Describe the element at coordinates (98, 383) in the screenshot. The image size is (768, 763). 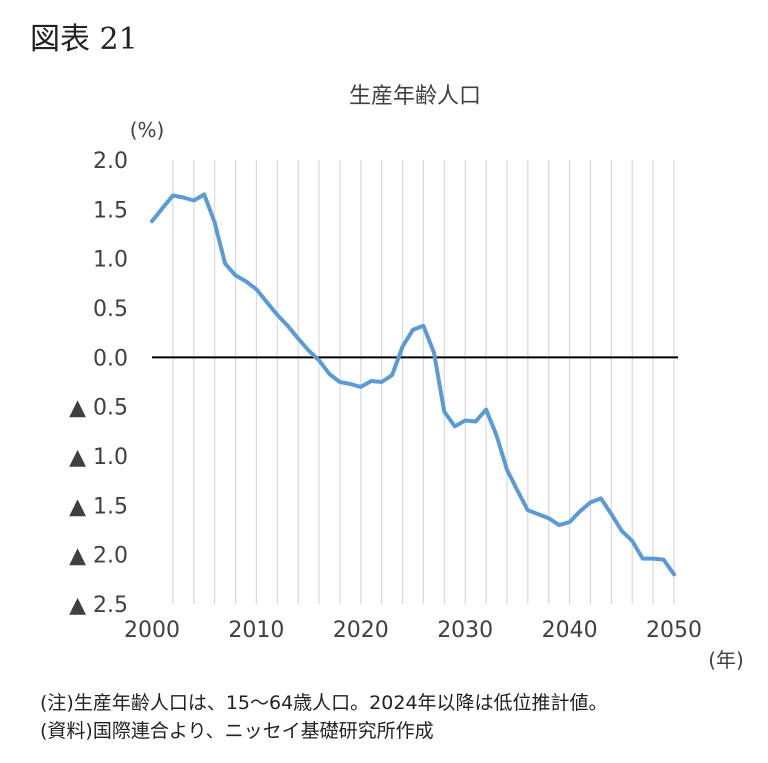
I see `y-tick-labels: 2.0 1.5 1.0 0.5 0.0 ▲ 0.5 ▲ 1.0 ▲ 1.5 ▲ 2.0 ▲ 2.5` at that location.